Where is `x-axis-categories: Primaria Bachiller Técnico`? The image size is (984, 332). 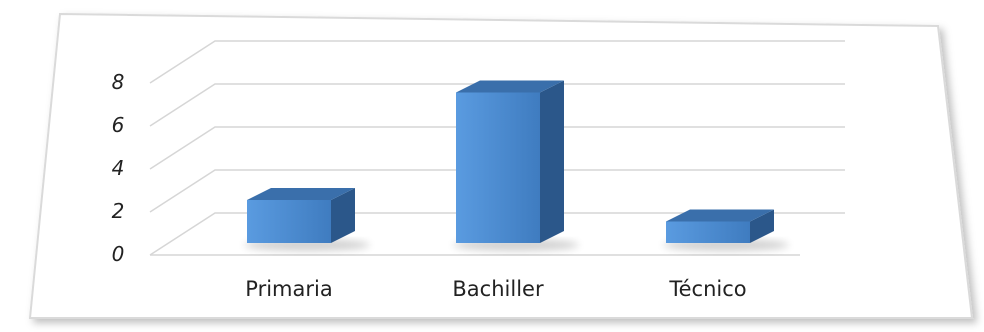 x-axis-categories: Primaria Bachiller Técnico is located at coordinates (495, 289).